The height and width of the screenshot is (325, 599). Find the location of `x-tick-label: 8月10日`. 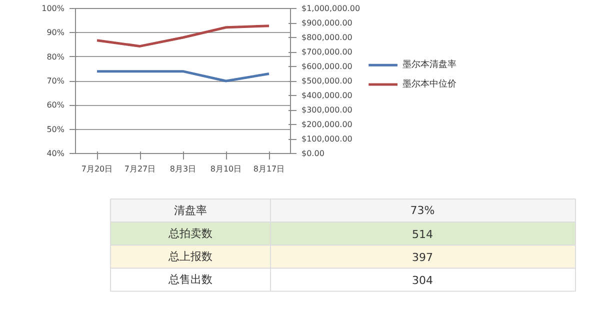

x-tick-label: 8月10日 is located at coordinates (226, 169).